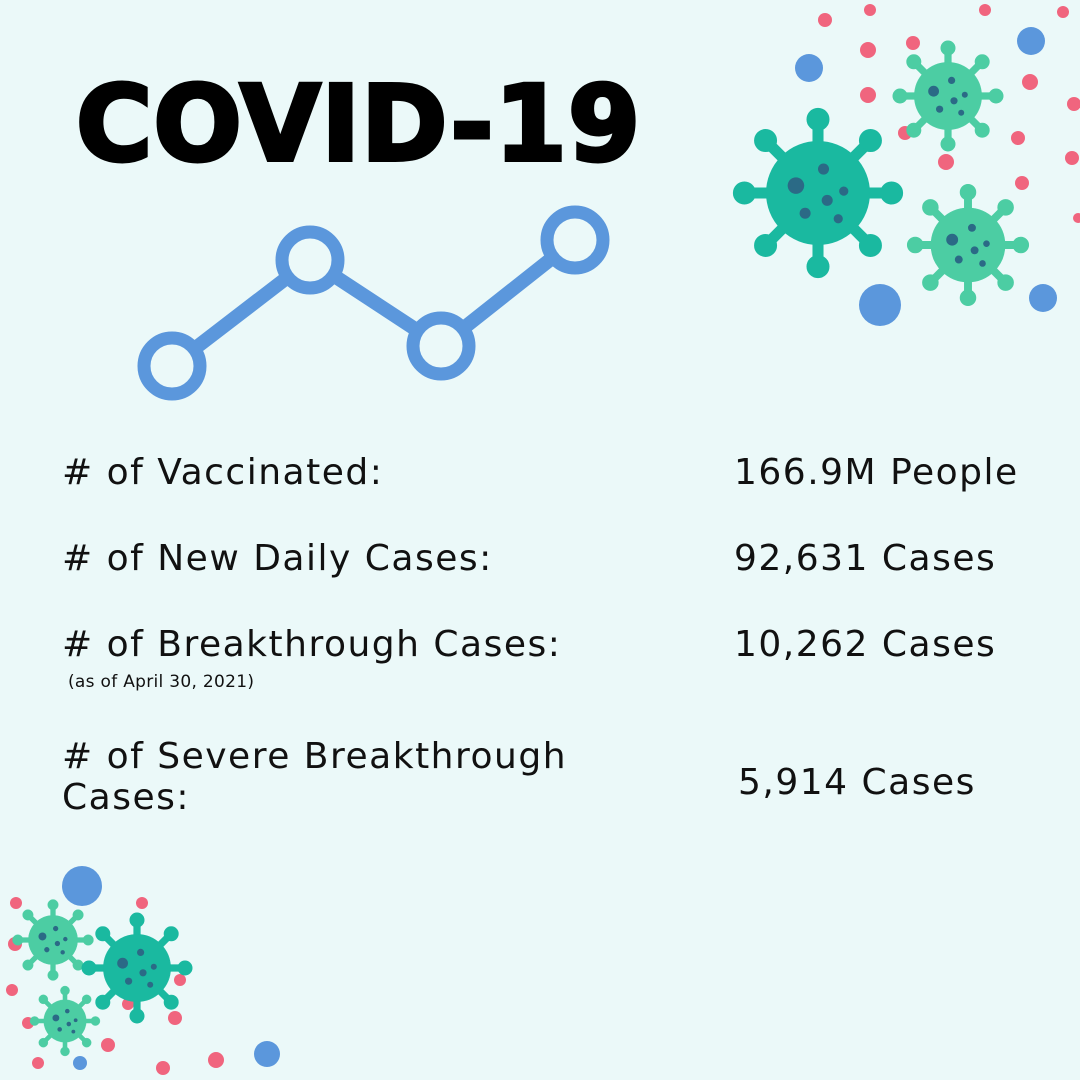 This screenshot has height=1080, width=1080. I want to click on vaccinated-label: # of Vaccinated:, so click(223, 472).